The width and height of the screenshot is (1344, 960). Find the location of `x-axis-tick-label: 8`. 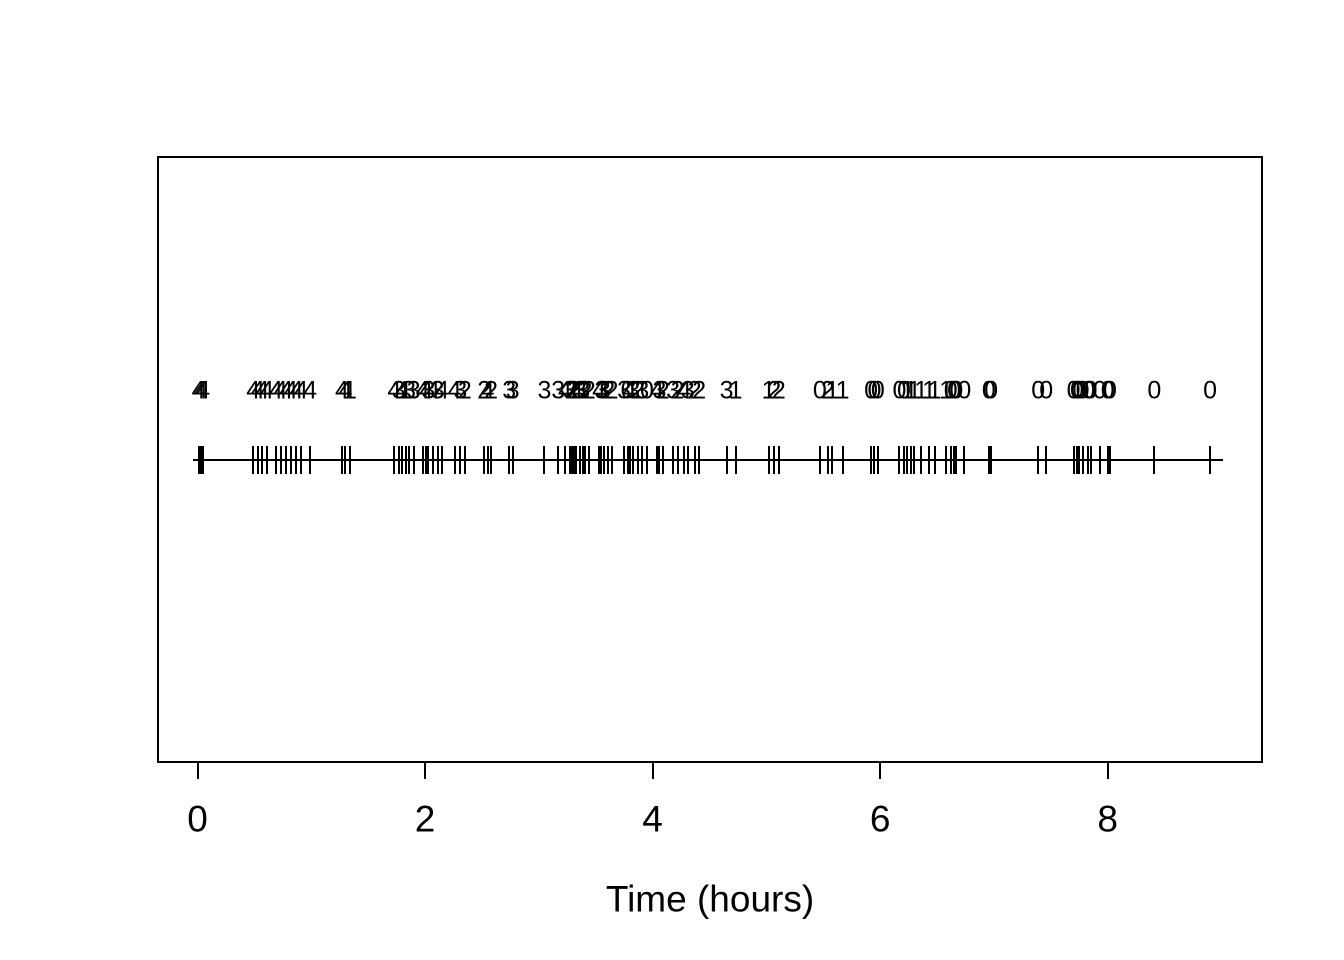

x-axis-tick-label: 8 is located at coordinates (1107, 819).